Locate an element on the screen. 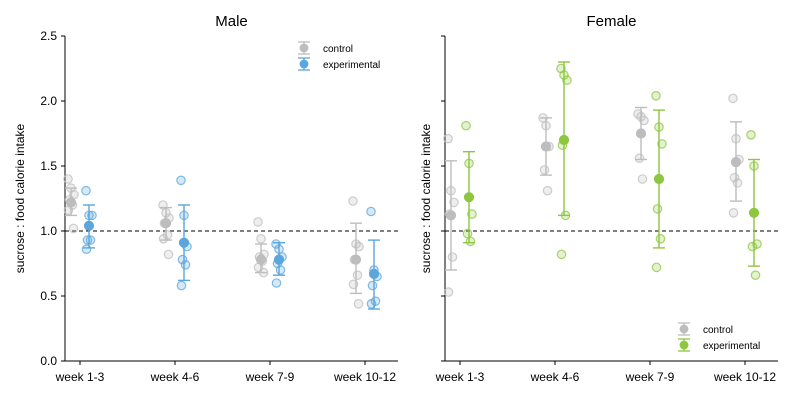 The width and height of the screenshot is (800, 400). panel-title: Male is located at coordinates (231, 21).